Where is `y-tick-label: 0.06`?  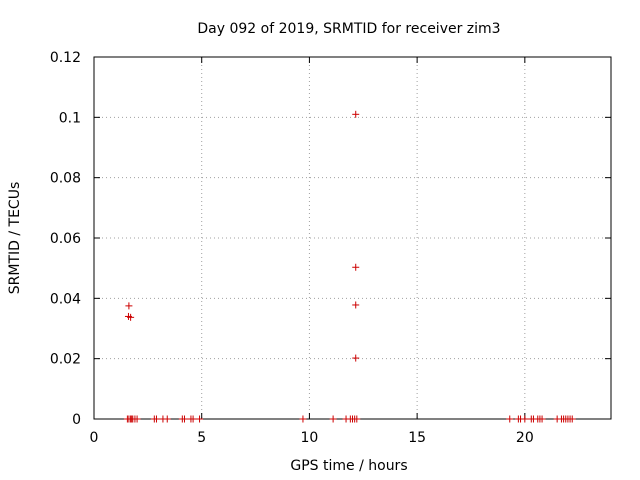
y-tick-label: 0.06 is located at coordinates (65, 239).